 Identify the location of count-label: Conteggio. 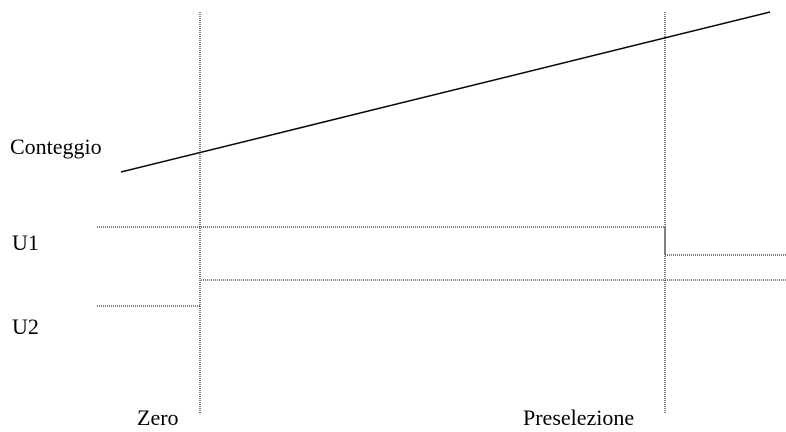
(56, 146).